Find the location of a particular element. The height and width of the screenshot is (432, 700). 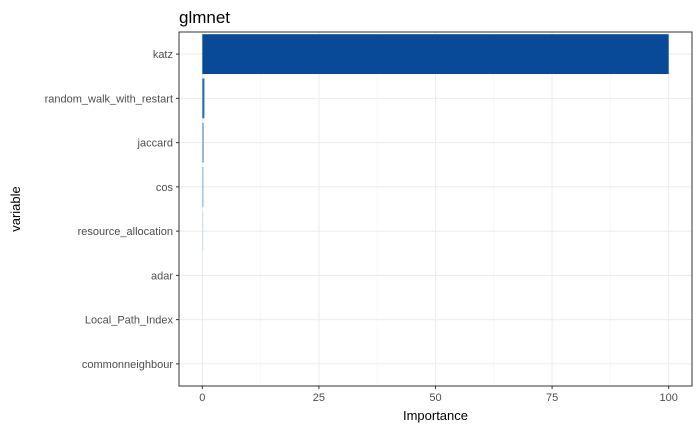

y-tick-label: Local_Path_Index is located at coordinates (129, 321).